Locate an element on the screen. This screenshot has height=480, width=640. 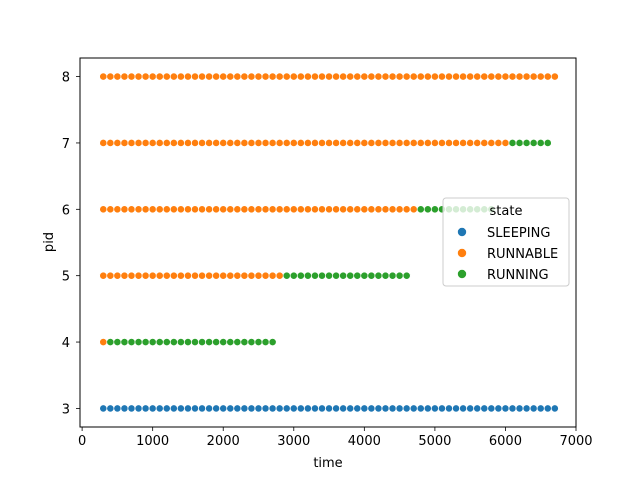
legend: state SLEEPING RUNNABLE RUNNING is located at coordinates (506, 242).